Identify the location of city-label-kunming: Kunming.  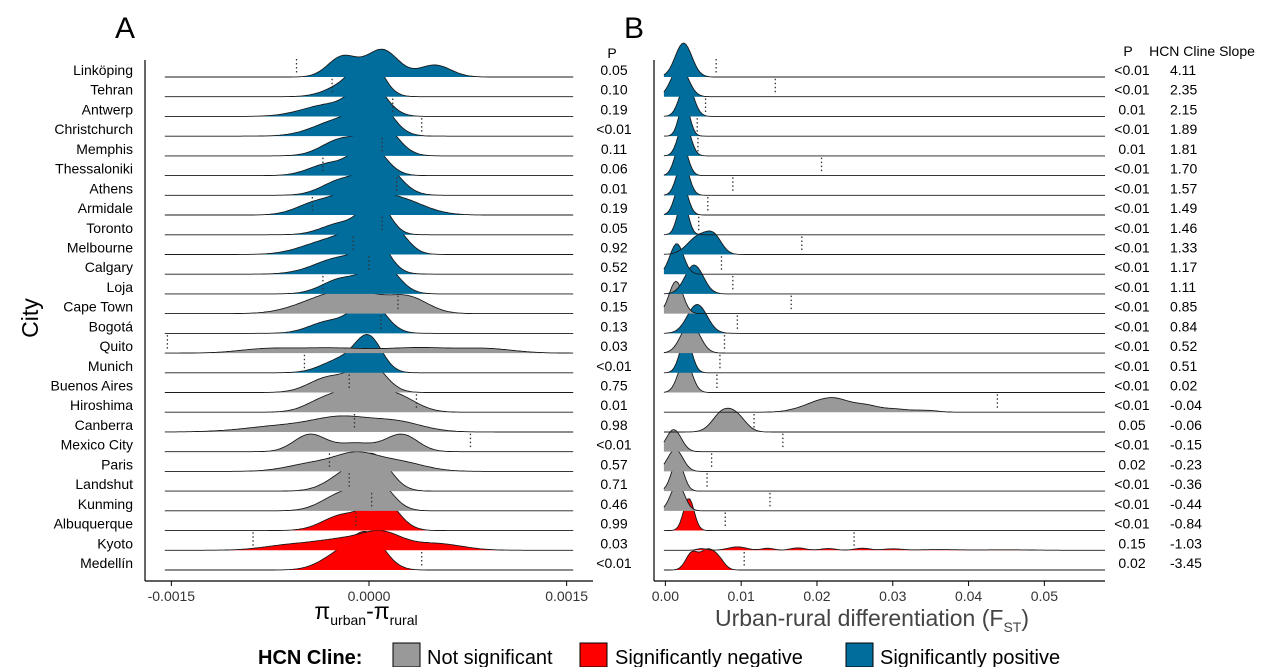
(105, 504).